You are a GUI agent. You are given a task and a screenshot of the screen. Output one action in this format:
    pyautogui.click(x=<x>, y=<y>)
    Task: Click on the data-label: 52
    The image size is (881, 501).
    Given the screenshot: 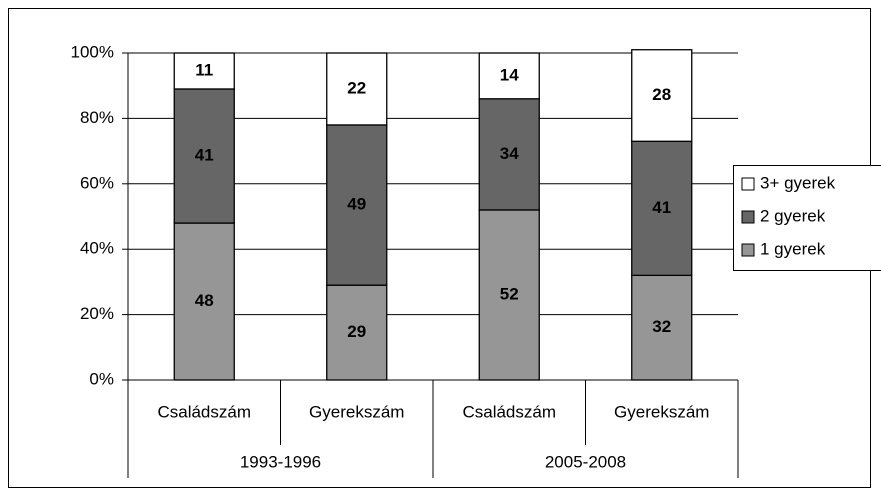 What is the action you would take?
    pyautogui.click(x=509, y=293)
    